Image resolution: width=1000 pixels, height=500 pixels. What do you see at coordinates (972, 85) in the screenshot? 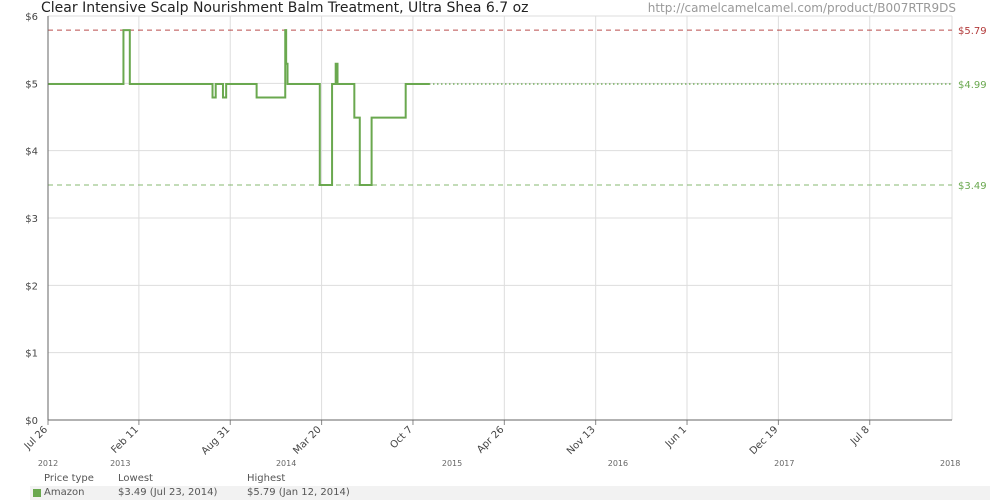
I see `reference-label-current: $4.99` at bounding box center [972, 85].